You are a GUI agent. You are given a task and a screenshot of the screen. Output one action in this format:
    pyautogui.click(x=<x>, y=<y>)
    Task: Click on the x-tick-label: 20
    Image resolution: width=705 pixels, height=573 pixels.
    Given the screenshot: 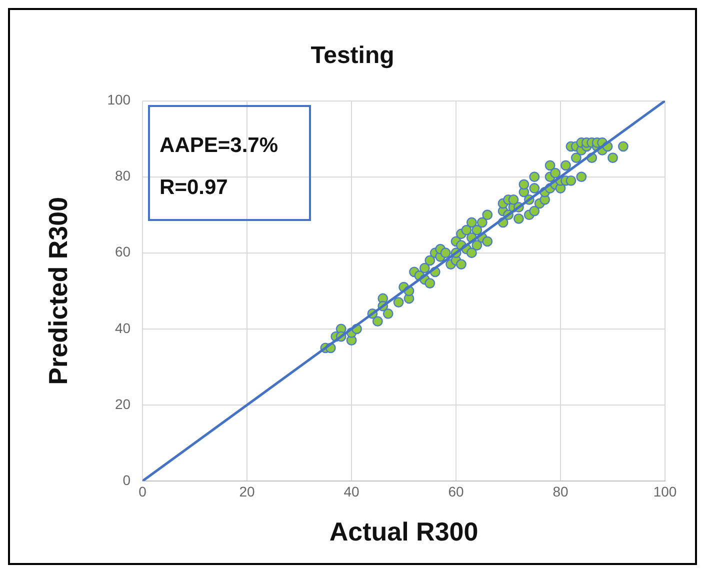 What is the action you would take?
    pyautogui.click(x=247, y=491)
    